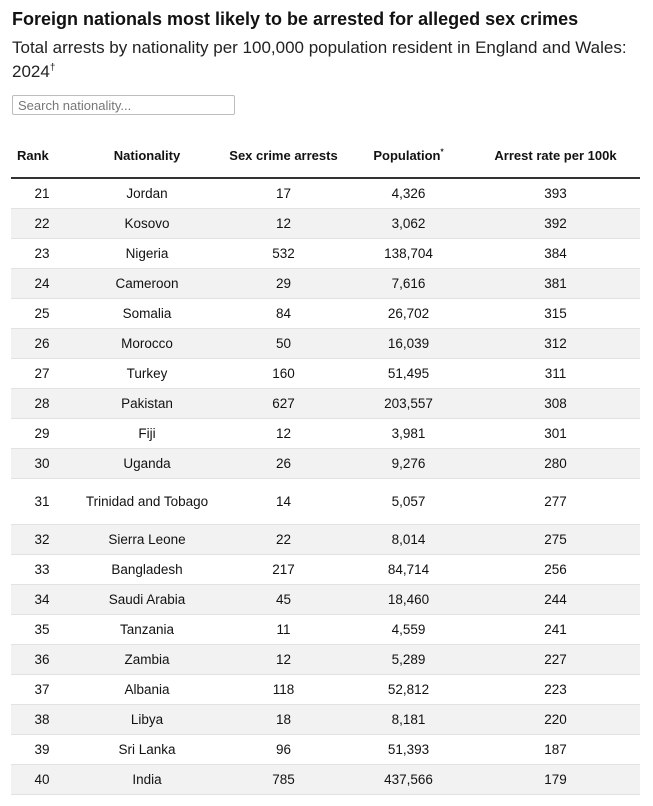 This screenshot has width=653, height=806. I want to click on cell-rank: 35, so click(42, 629).